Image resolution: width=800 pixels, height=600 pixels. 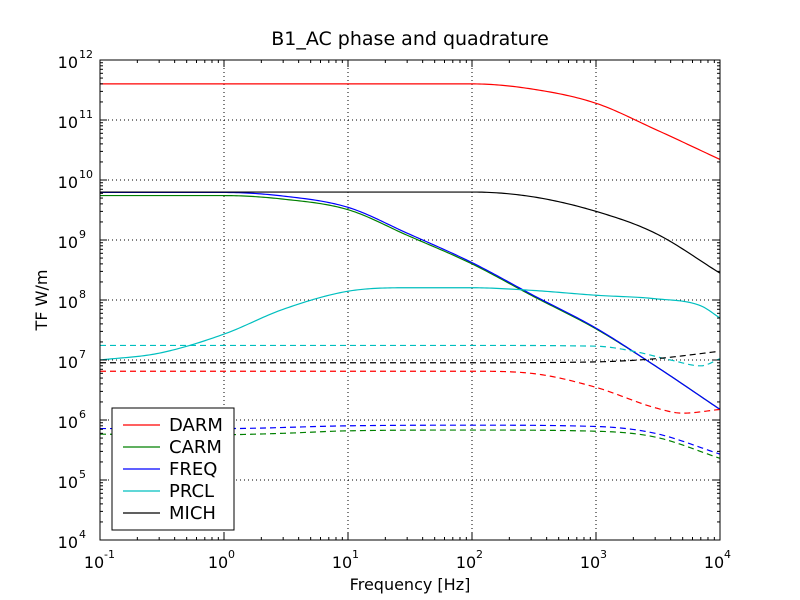 I want to click on y-tick-exponent: 4, so click(x=82, y=534).